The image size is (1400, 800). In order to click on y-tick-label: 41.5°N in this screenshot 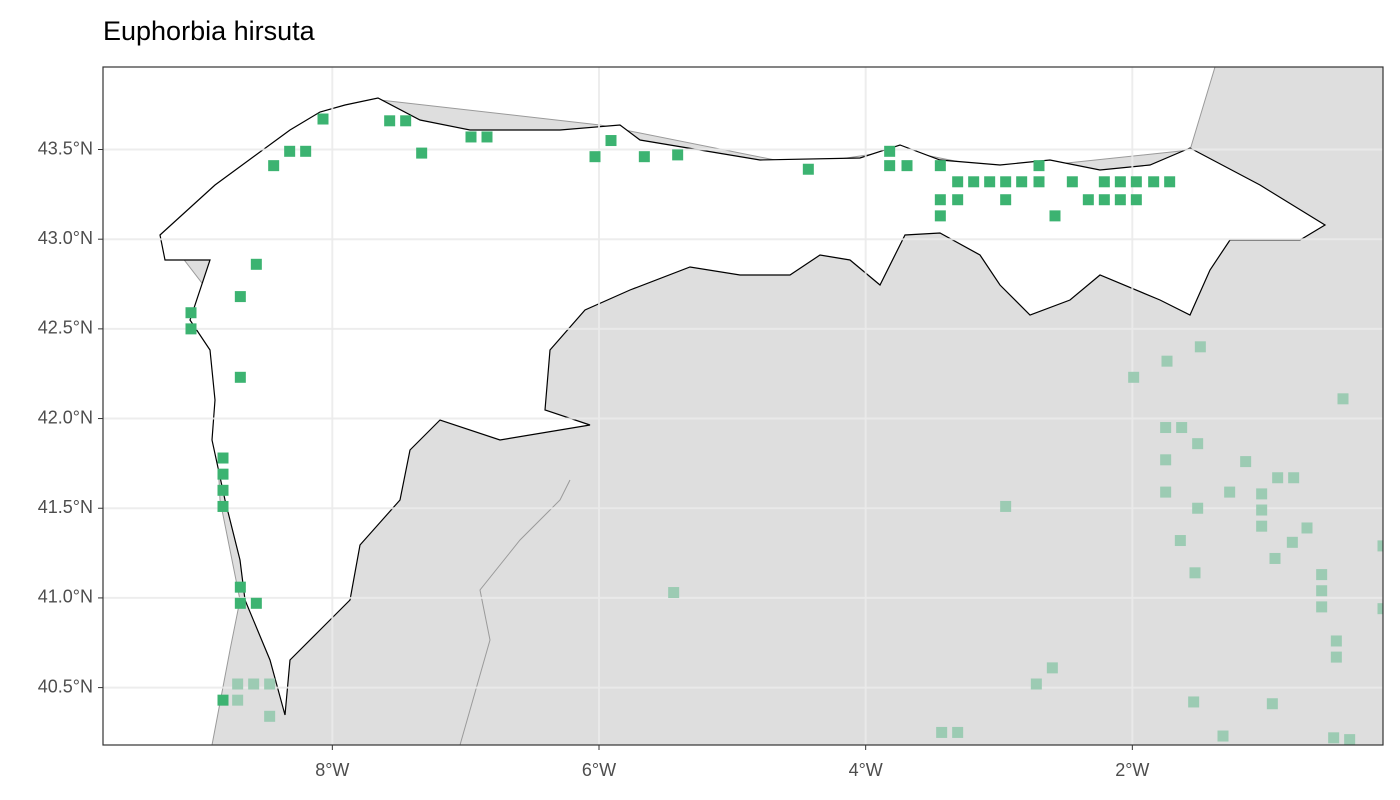, I will do `click(65, 507)`.